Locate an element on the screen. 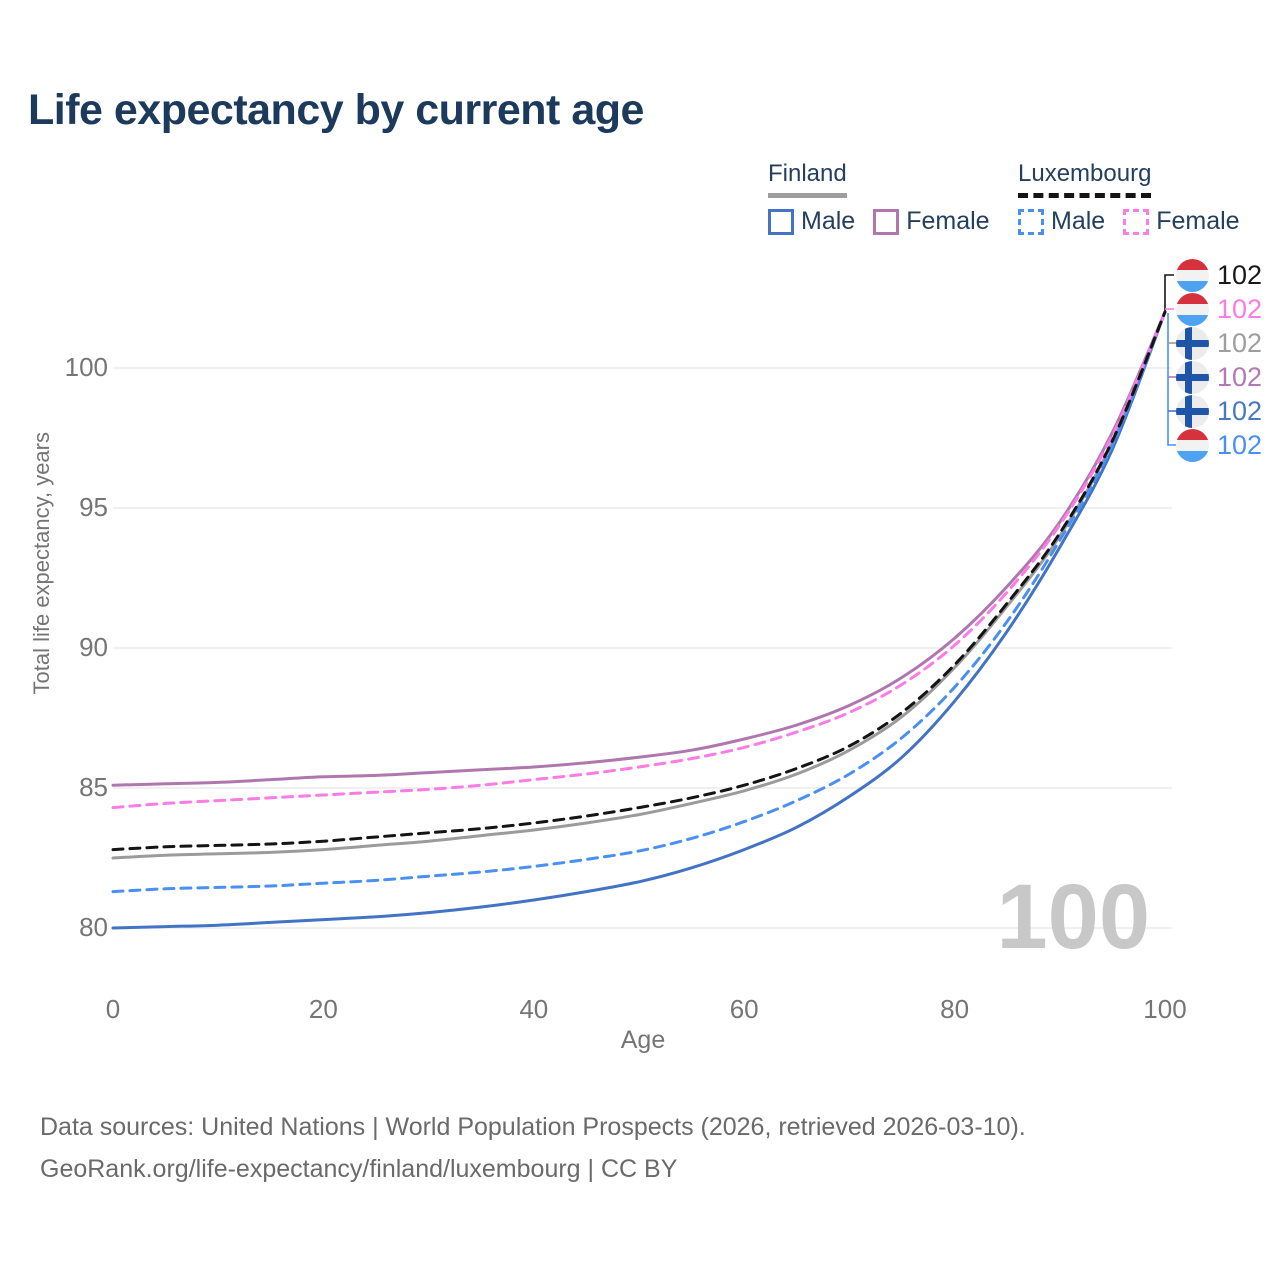  legend-finland-female-label: Female is located at coordinates (948, 221).